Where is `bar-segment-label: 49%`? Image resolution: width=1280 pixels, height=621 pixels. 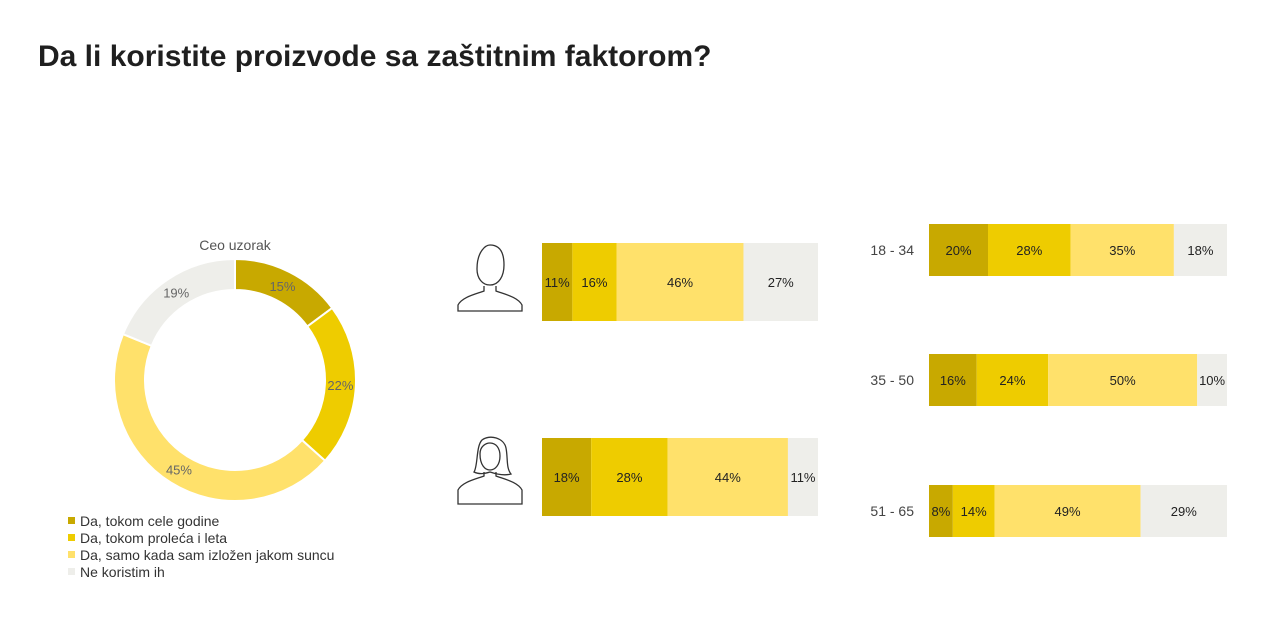
bar-segment-label: 49% is located at coordinates (1068, 511).